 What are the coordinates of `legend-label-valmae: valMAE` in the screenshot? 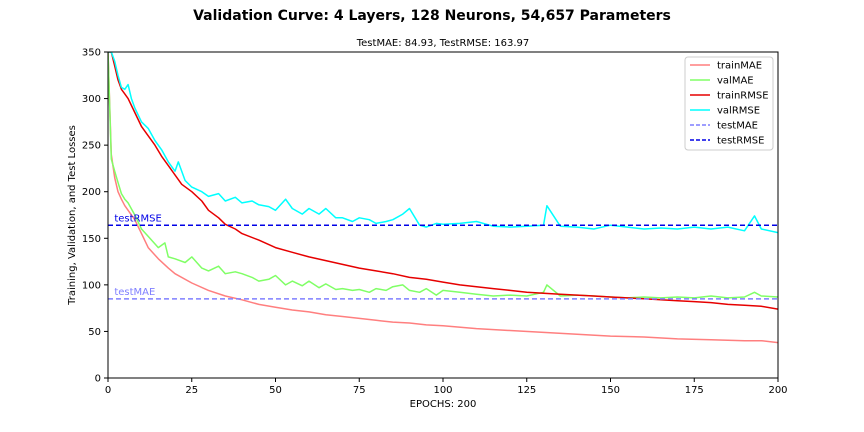 It's located at (735, 81).